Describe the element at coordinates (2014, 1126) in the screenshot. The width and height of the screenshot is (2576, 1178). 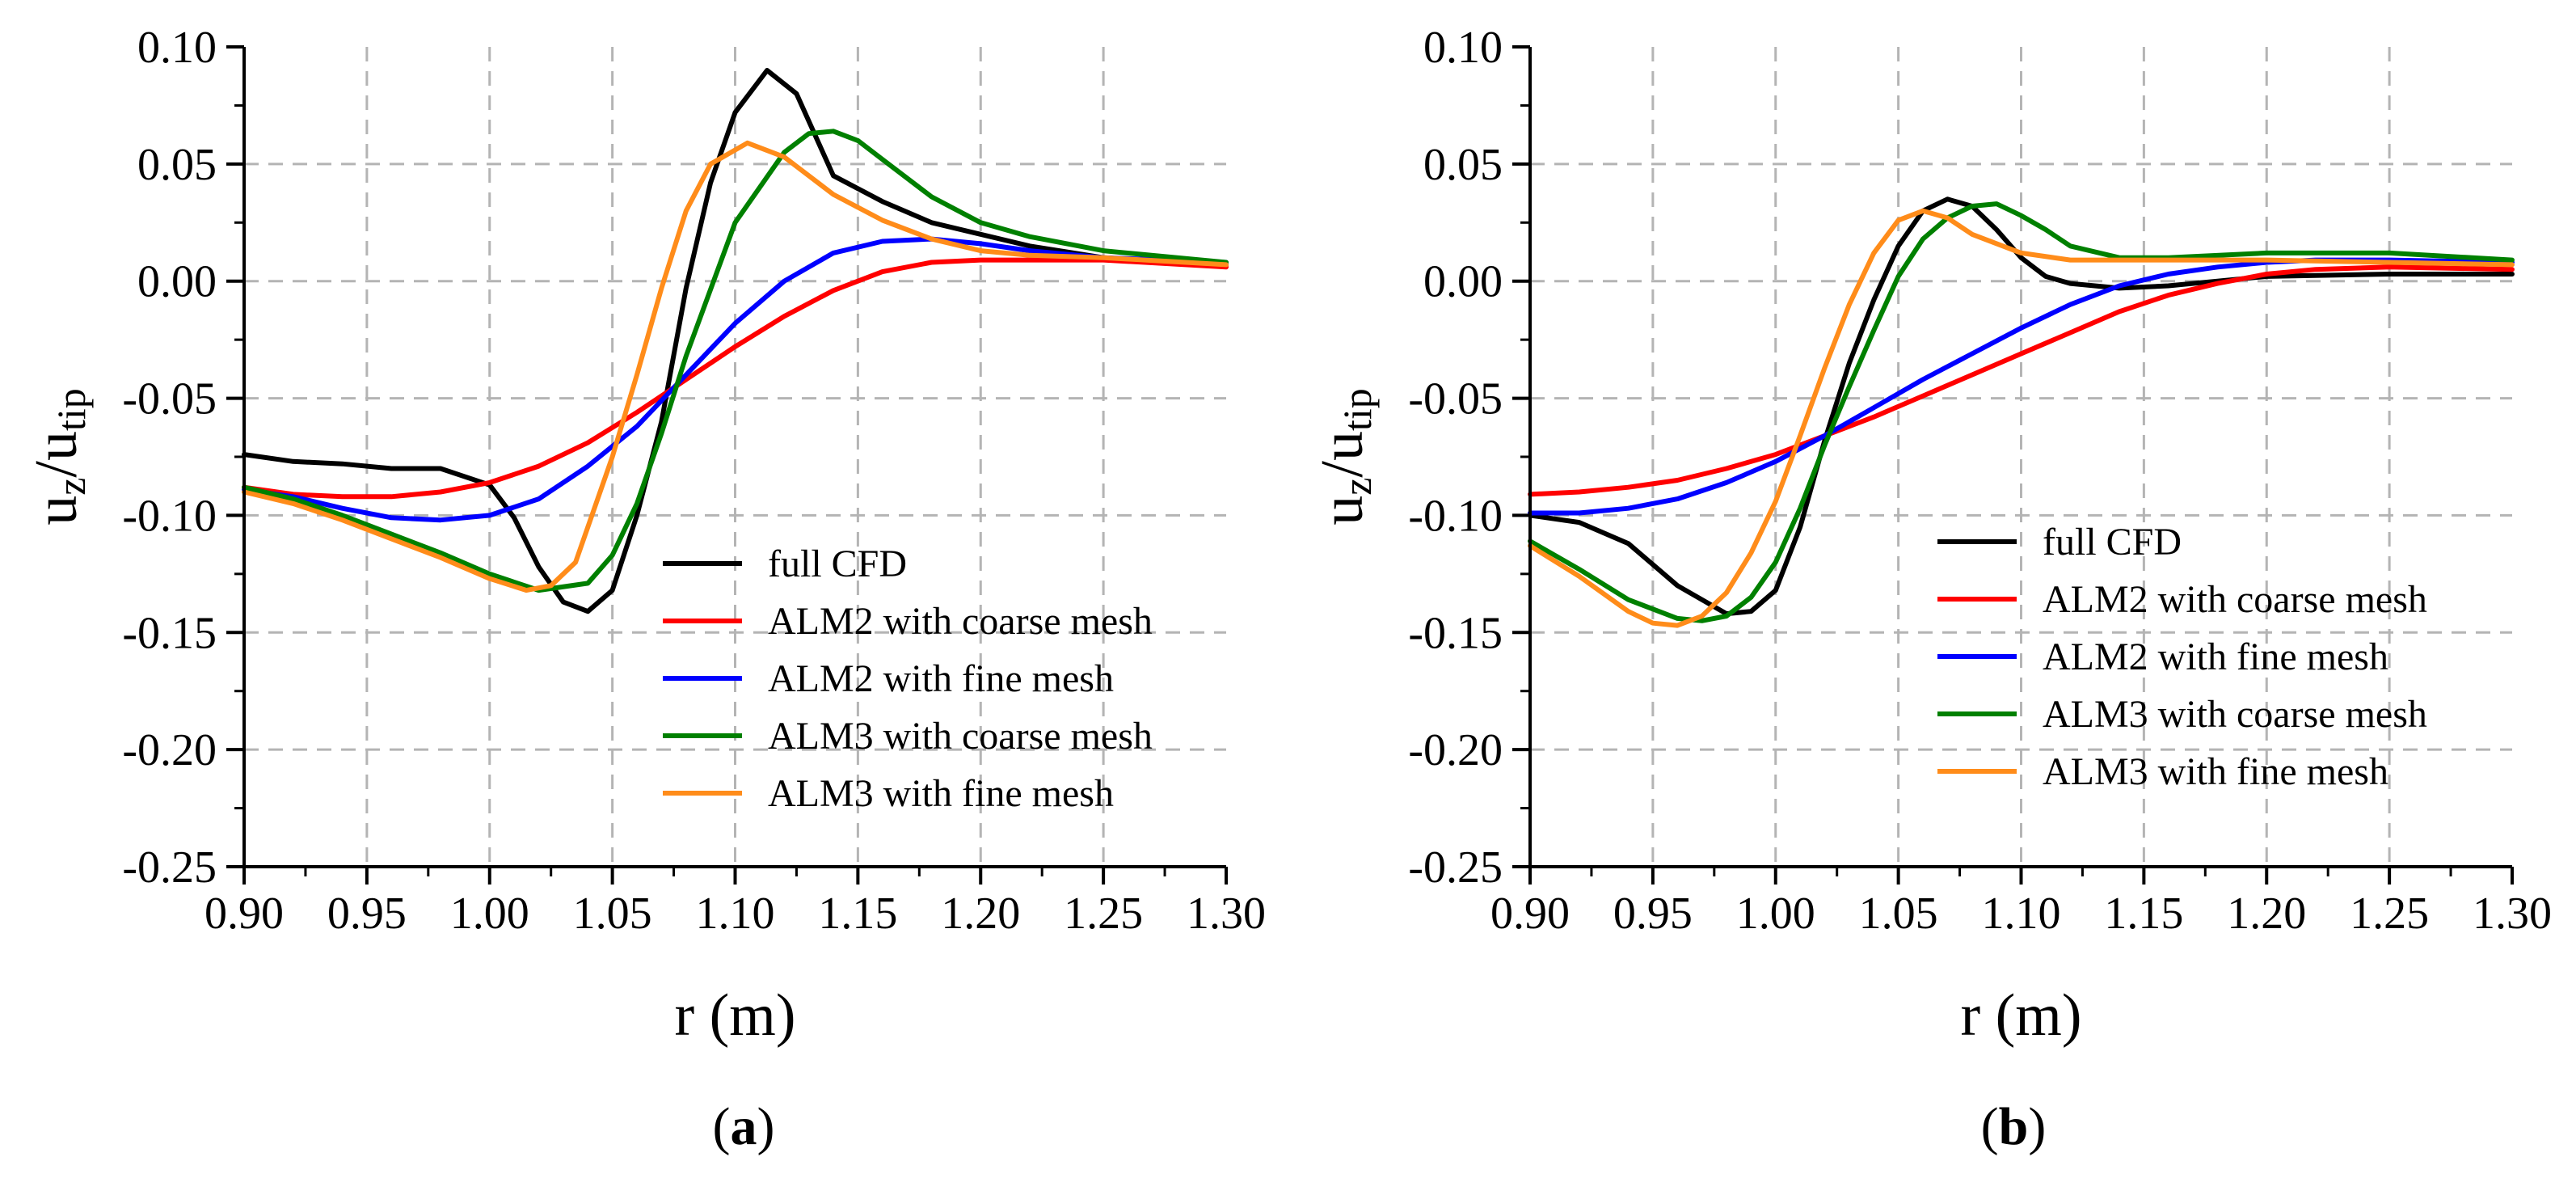
I see `panel-label-b: (b)` at that location.